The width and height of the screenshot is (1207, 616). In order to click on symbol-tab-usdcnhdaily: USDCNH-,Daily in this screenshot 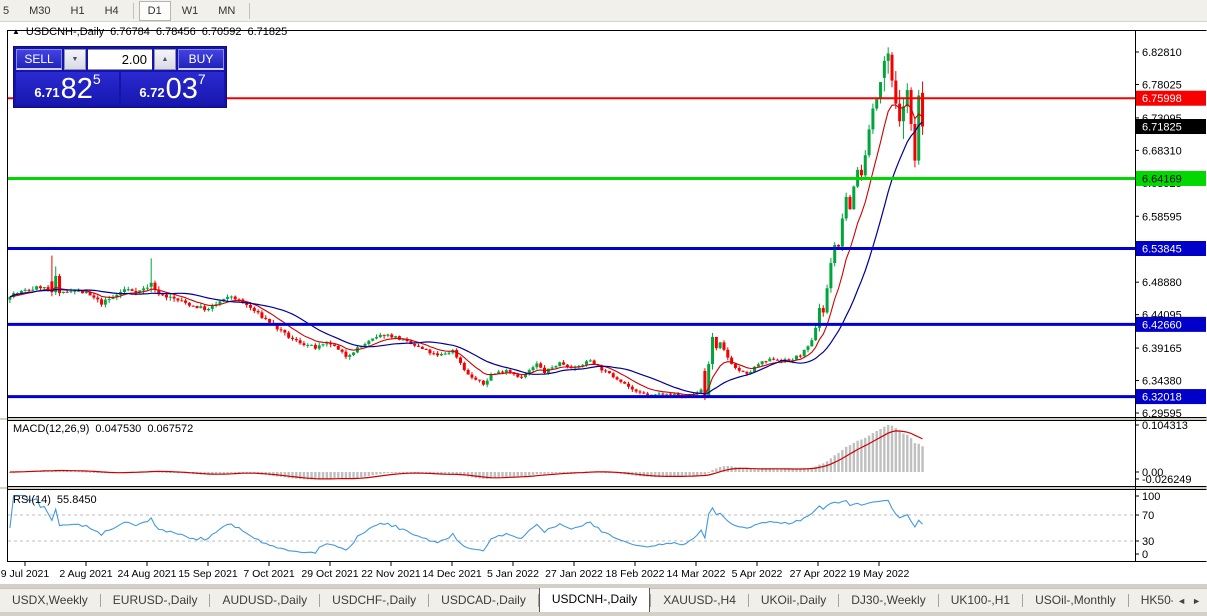, I will do `click(594, 600)`.